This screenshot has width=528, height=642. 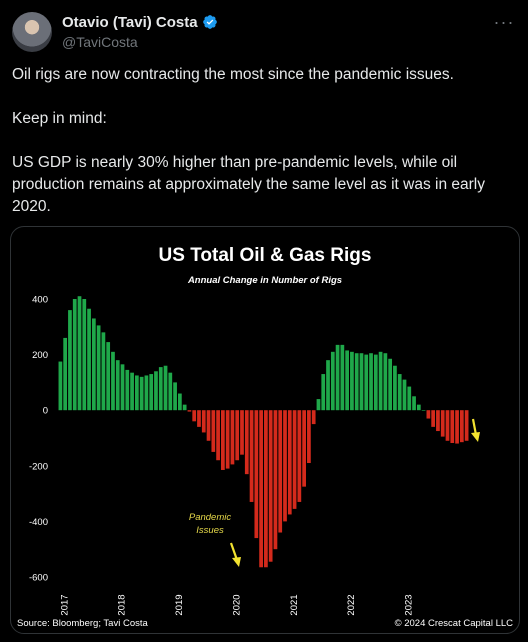 I want to click on y-tick-label: -400, so click(x=38, y=522).